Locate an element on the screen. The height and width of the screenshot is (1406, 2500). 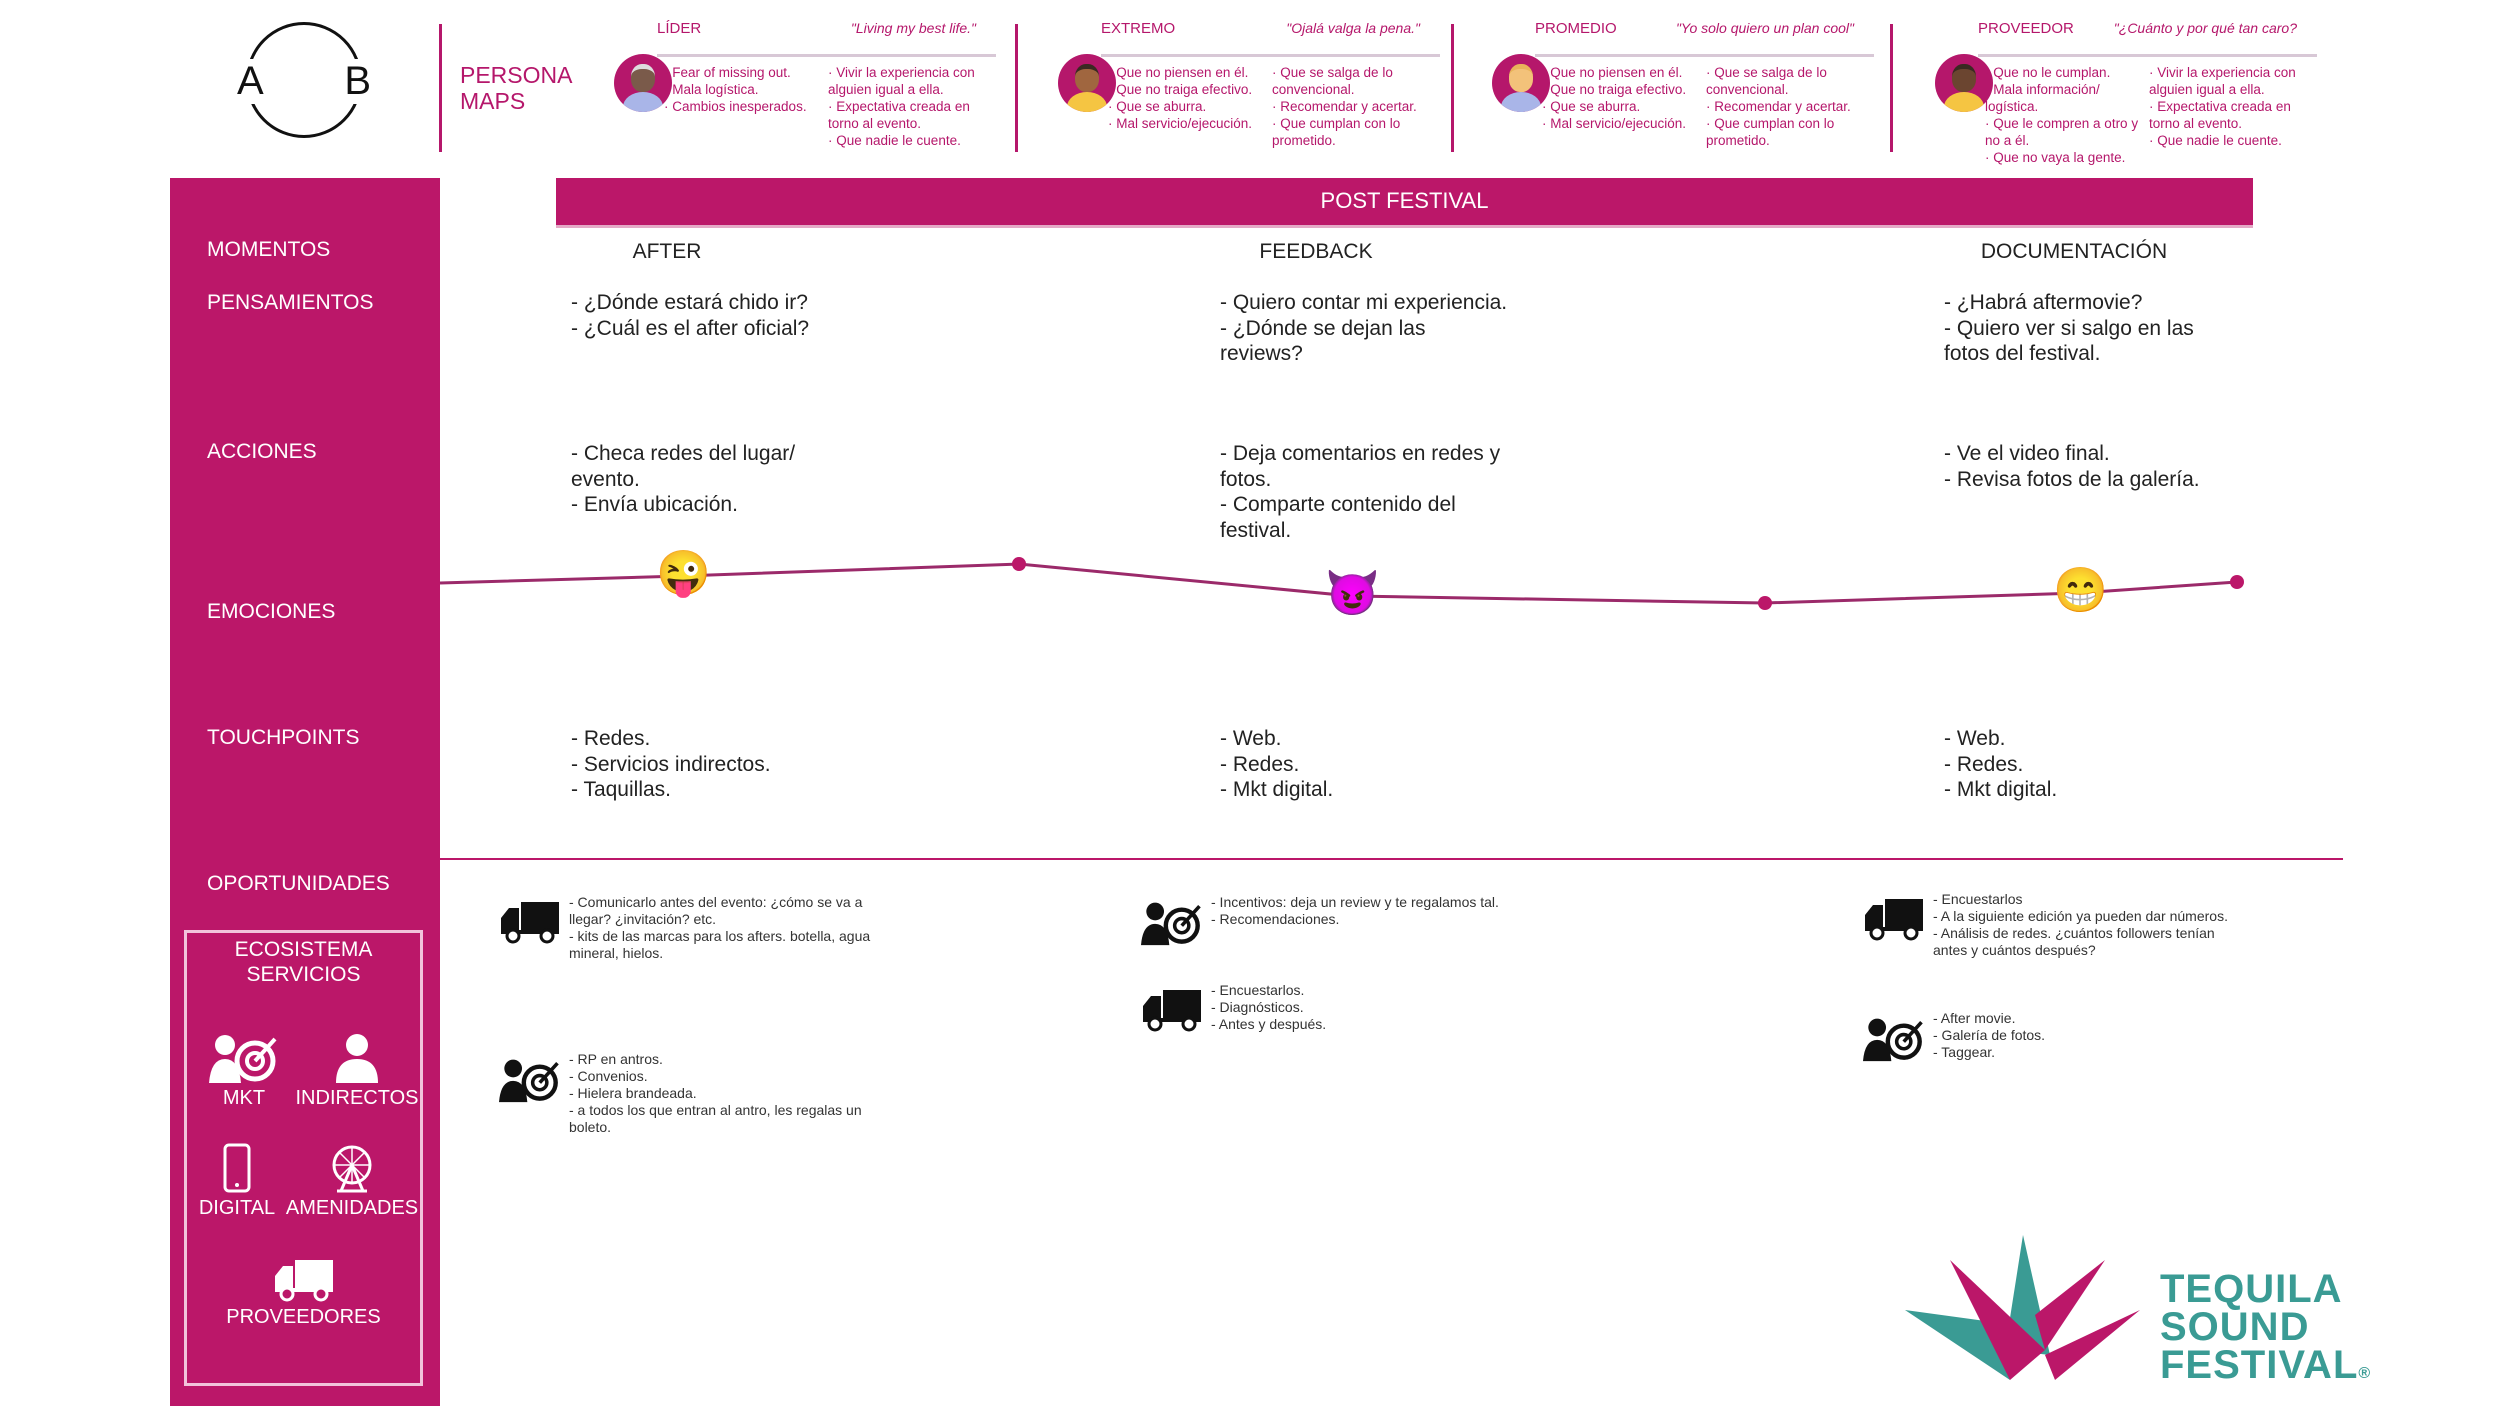
ecosystem-label: DIGITAL is located at coordinates (237, 1208).